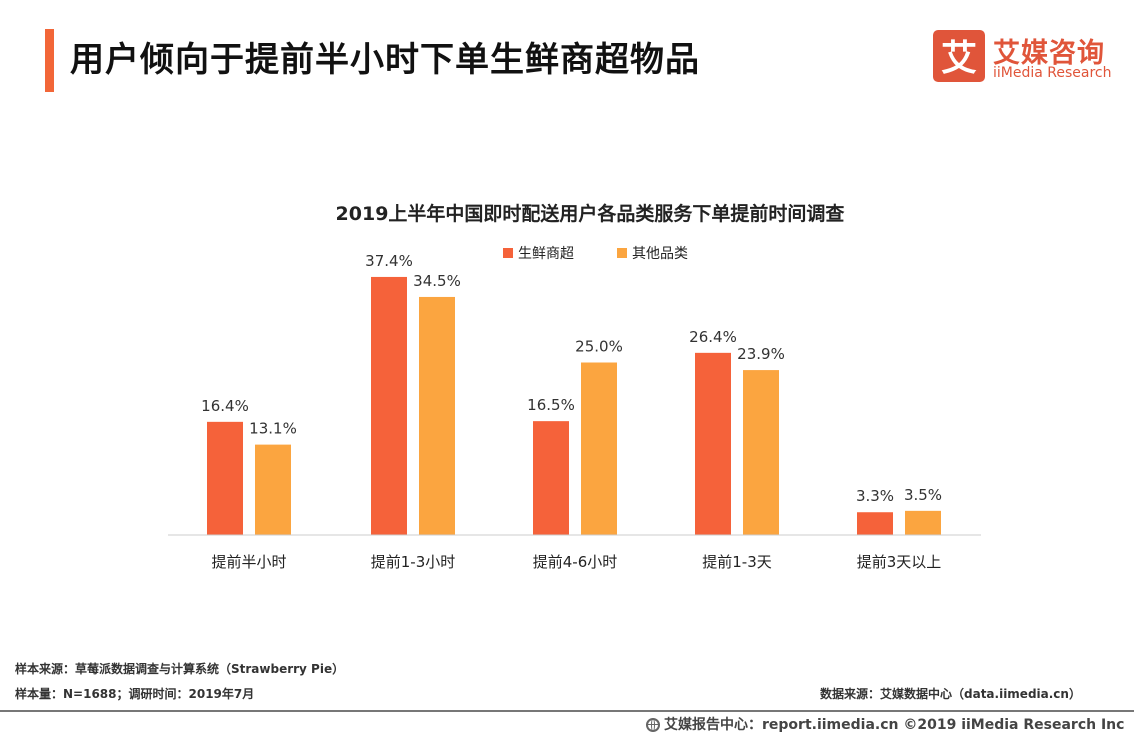 Image resolution: width=1134 pixels, height=737 pixels. Describe the element at coordinates (653, 725) in the screenshot. I see `globe-icon` at that location.